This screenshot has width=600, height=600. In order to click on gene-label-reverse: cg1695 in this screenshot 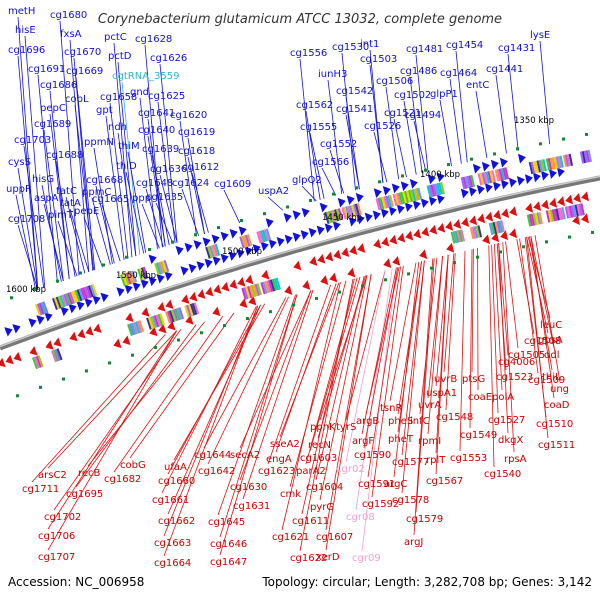, I will do `click(84, 494)`.